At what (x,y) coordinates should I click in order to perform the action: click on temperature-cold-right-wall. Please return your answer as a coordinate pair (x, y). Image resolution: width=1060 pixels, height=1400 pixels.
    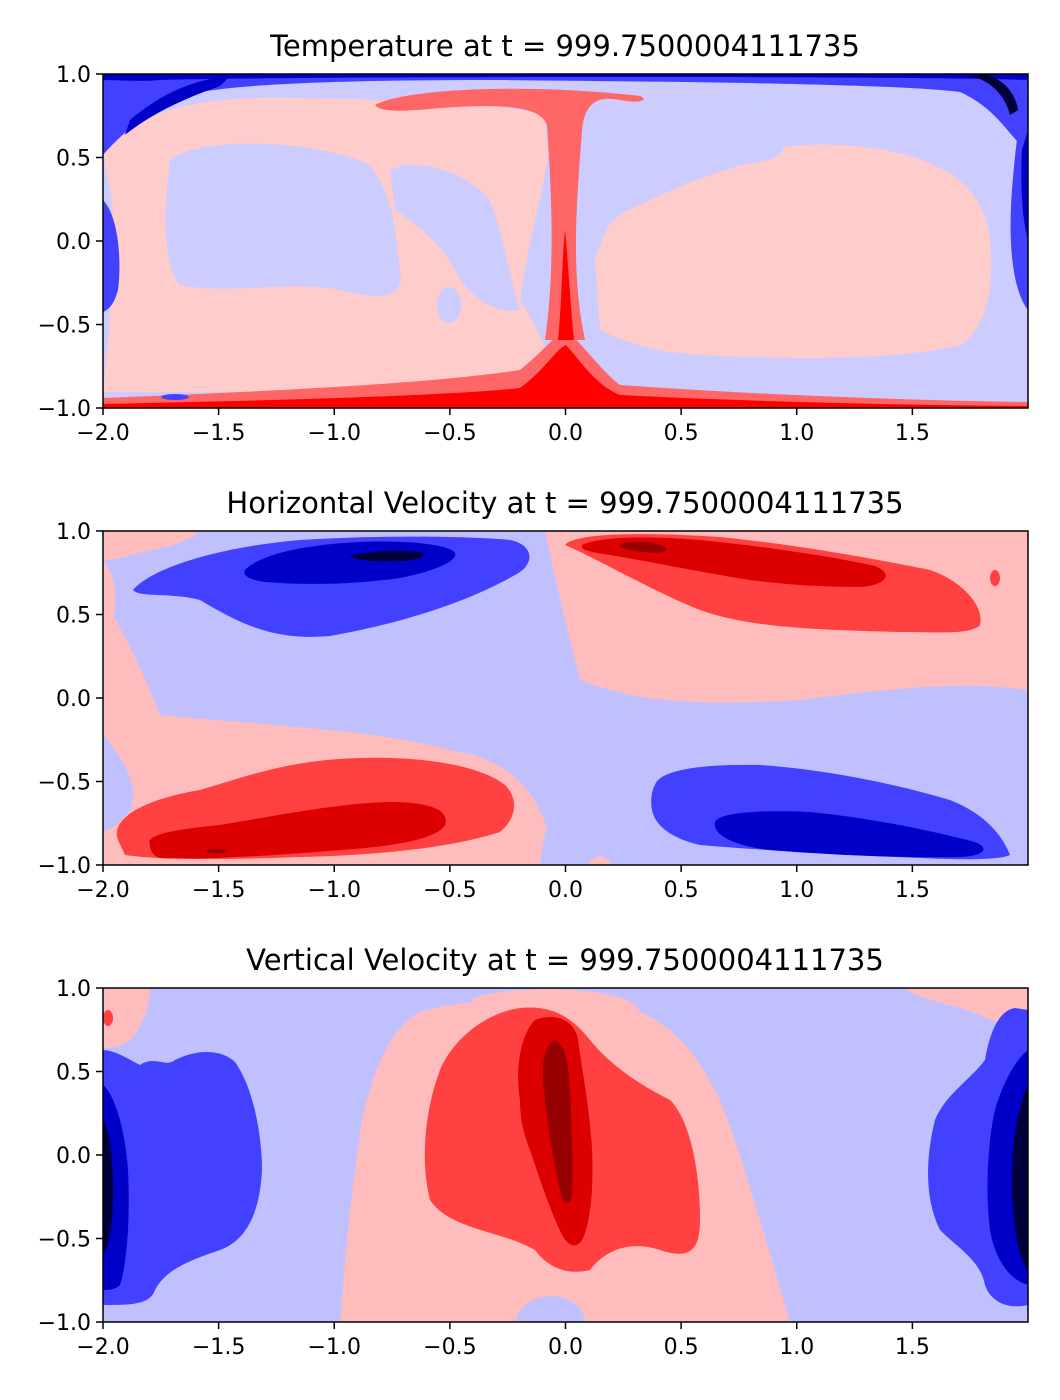
    Looking at the image, I should click on (1019, 192).